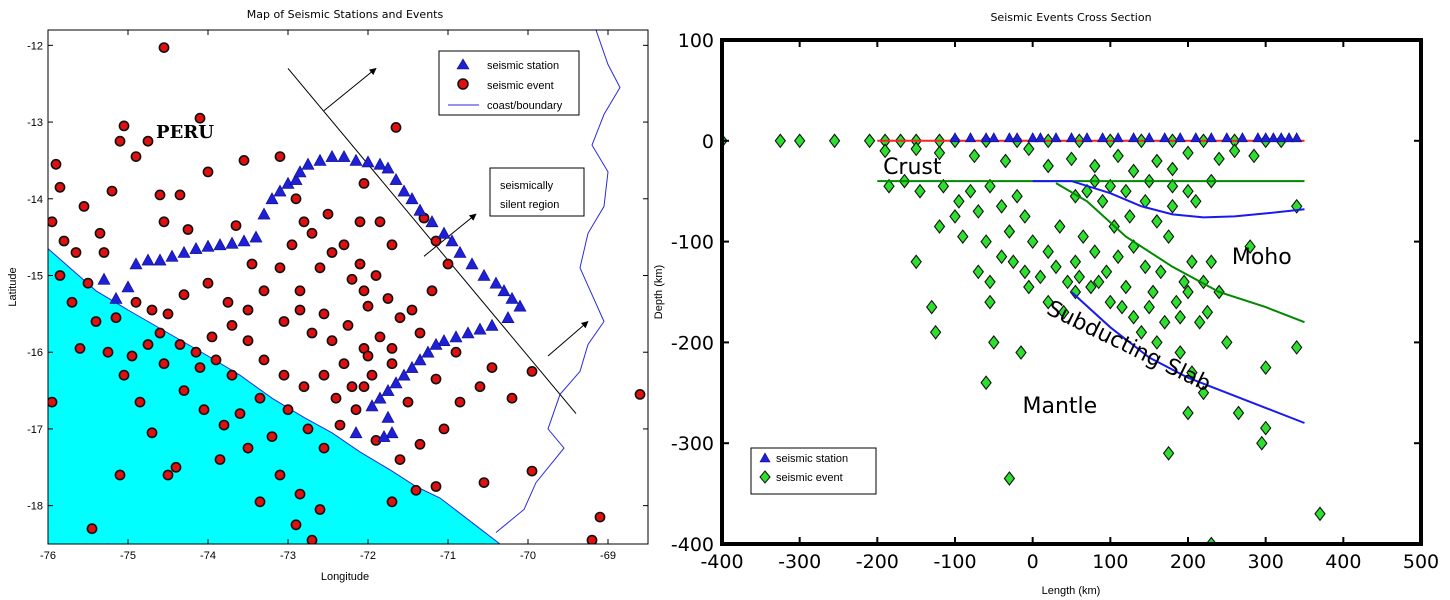  Describe the element at coordinates (1266, 562) in the screenshot. I see `section-x-tick-label: 300` at that location.